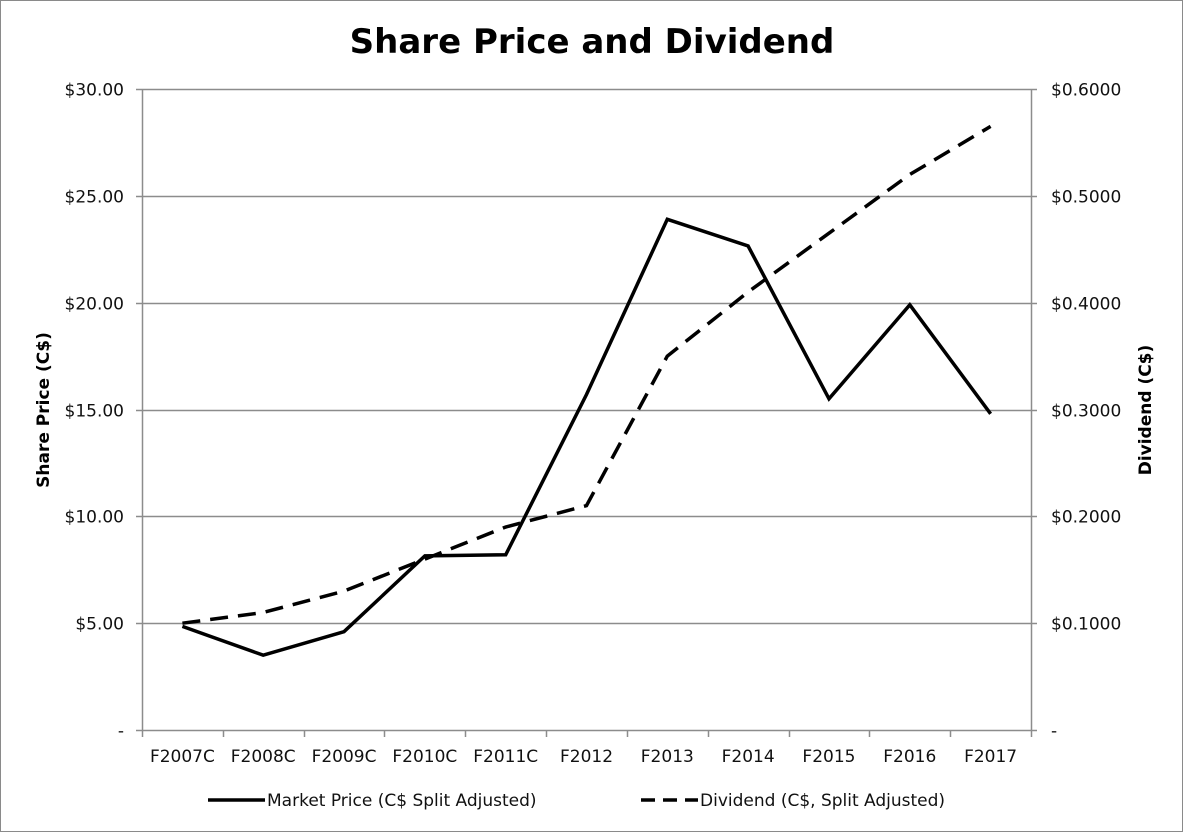  I want to click on y-axis-title-left: Share Price (C$), so click(44, 410).